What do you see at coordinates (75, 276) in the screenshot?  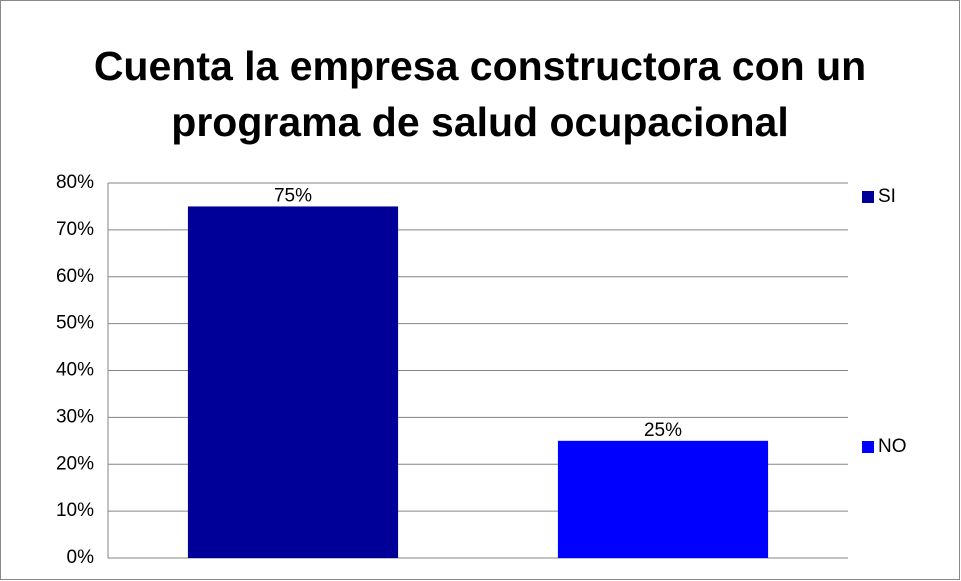 I see `y-tick-label: 60%` at bounding box center [75, 276].